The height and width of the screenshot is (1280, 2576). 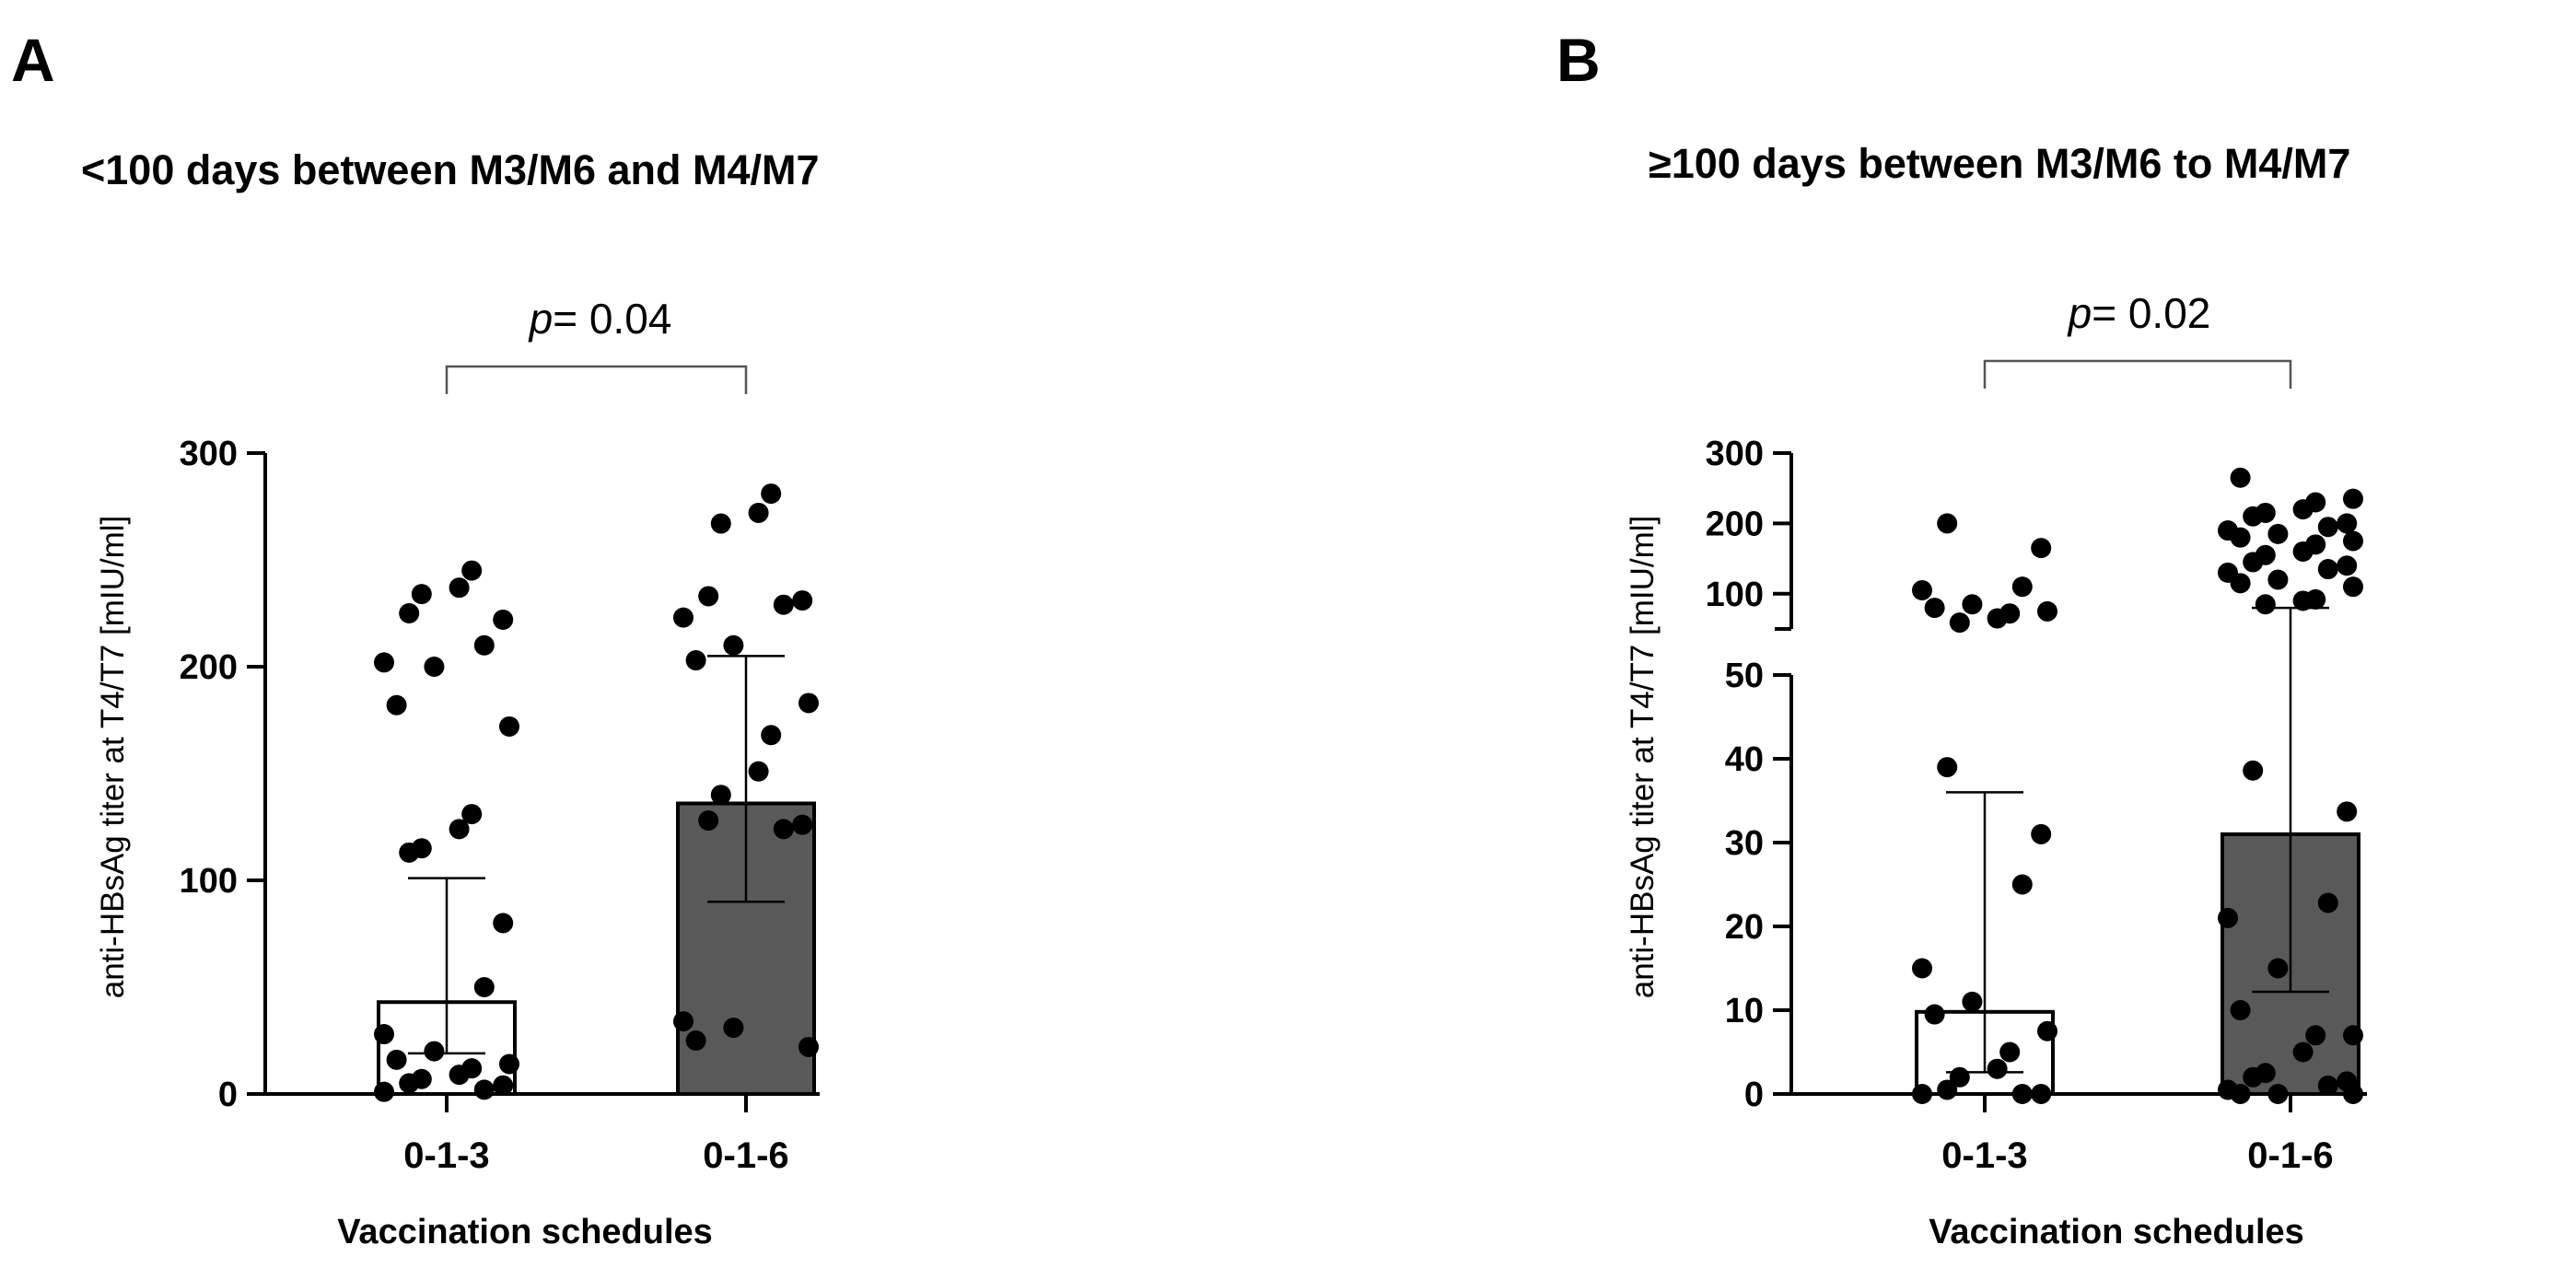 What do you see at coordinates (525, 1232) in the screenshot?
I see `panel-a-x-axis-label: Vaccination schedules` at bounding box center [525, 1232].